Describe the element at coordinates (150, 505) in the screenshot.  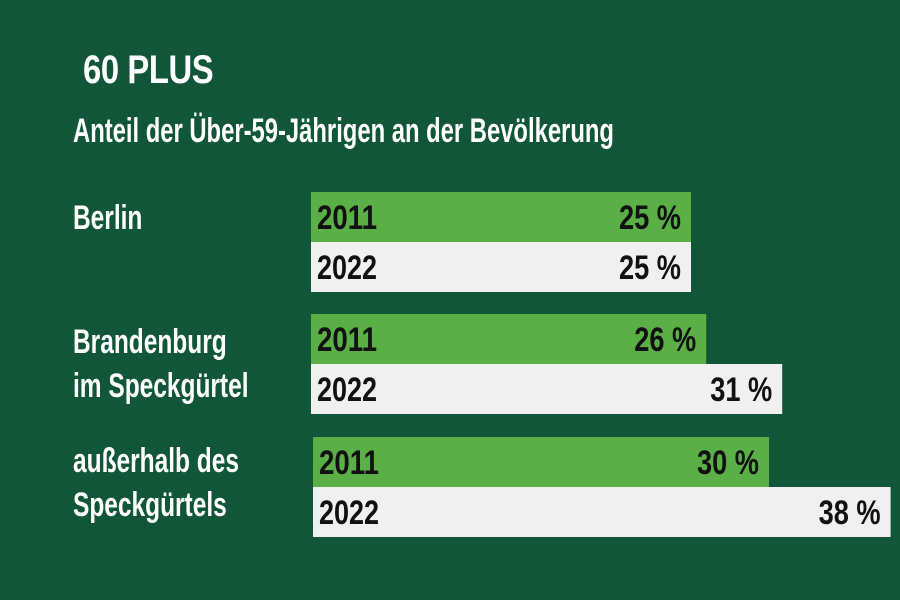
I see `group-label-line: Speckgürtels` at that location.